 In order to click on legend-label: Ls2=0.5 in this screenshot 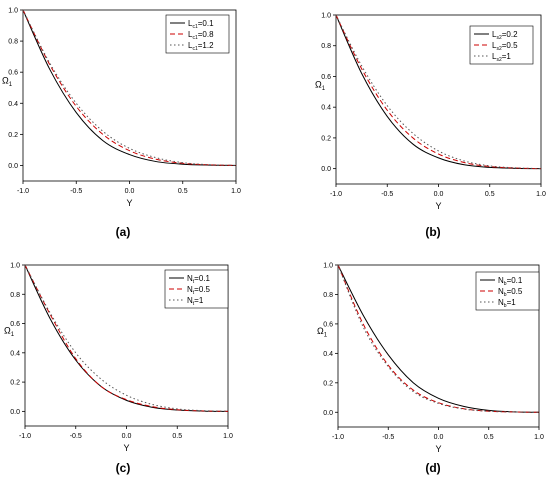, I will do `click(505, 46)`.